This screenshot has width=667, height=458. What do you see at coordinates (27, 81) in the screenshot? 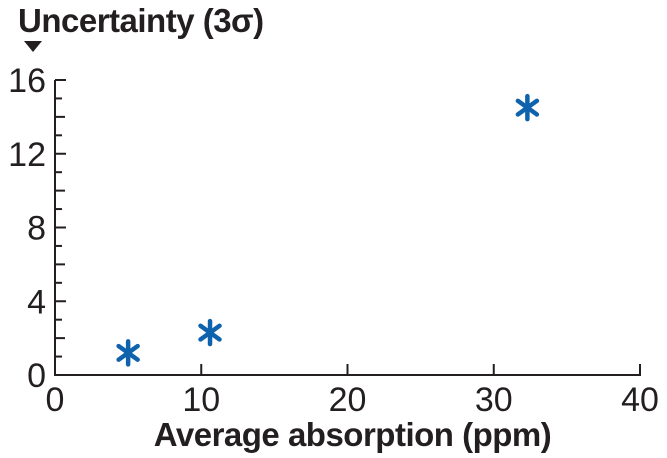
I see `y-tick-label: 16` at bounding box center [27, 81].